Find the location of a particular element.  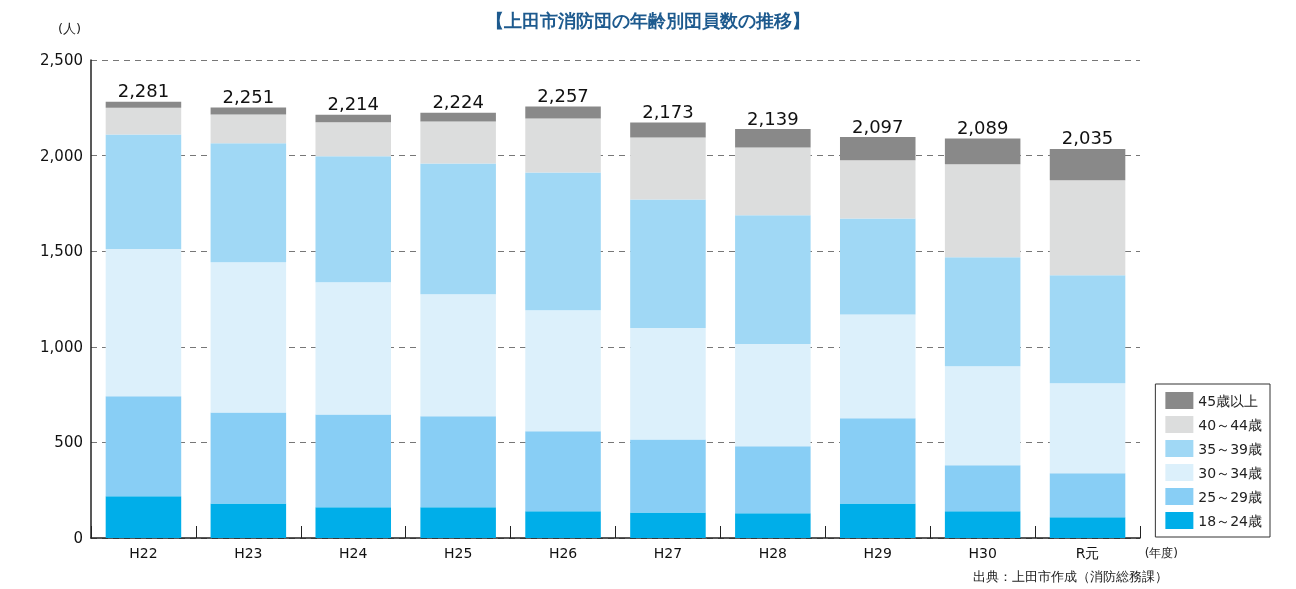

chart-title: 【上田市消防団の年齢別団員数の推移】 is located at coordinates (648, 20).